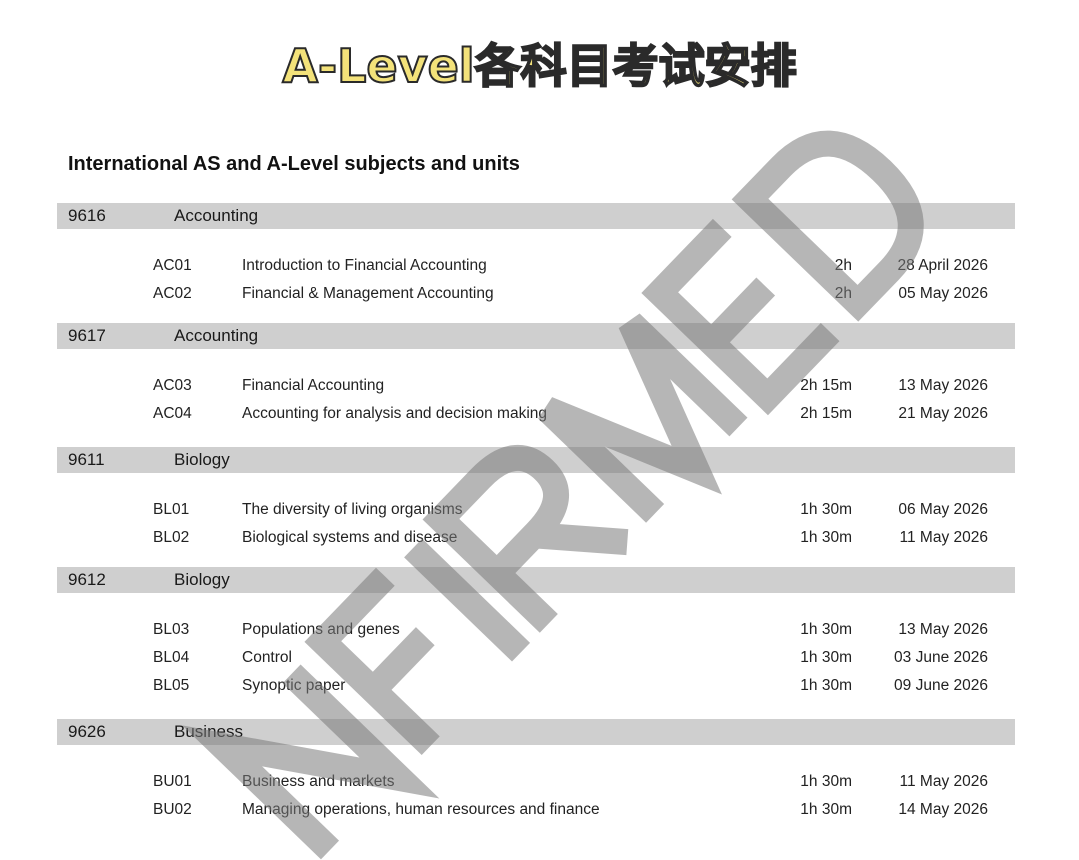 Image resolution: width=1079 pixels, height=860 pixels. I want to click on exam-date: 09 June 2026, so click(941, 685).